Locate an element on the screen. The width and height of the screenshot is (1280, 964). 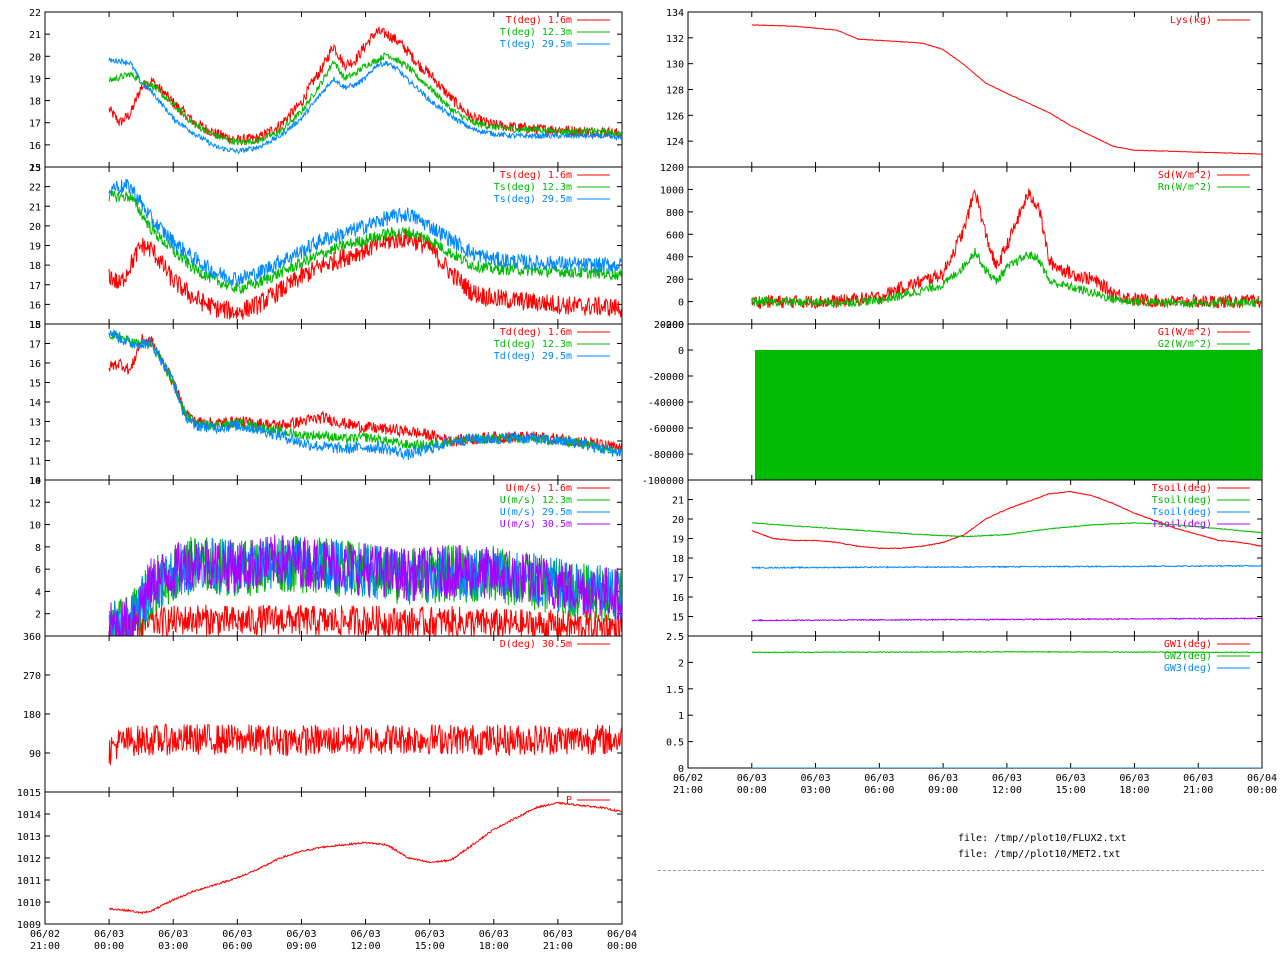
ground_water-ytick-label: 2 is located at coordinates (681, 663).